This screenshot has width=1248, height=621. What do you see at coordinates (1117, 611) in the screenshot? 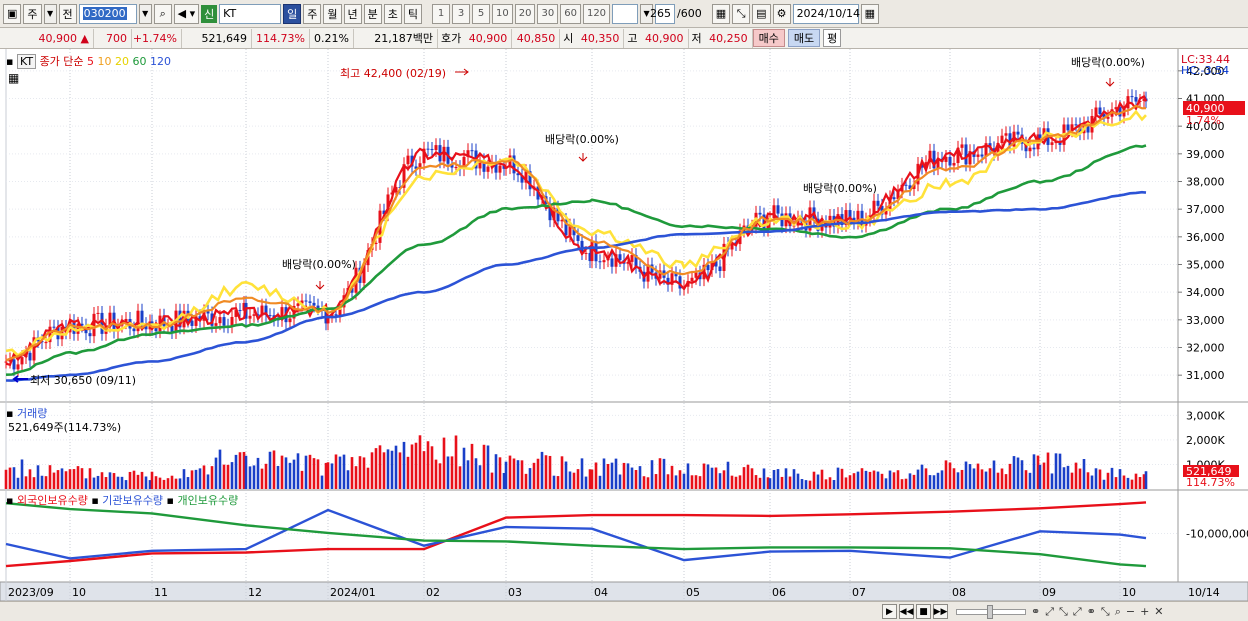
I see `zoom-search-icon: ⌕` at bounding box center [1117, 611].